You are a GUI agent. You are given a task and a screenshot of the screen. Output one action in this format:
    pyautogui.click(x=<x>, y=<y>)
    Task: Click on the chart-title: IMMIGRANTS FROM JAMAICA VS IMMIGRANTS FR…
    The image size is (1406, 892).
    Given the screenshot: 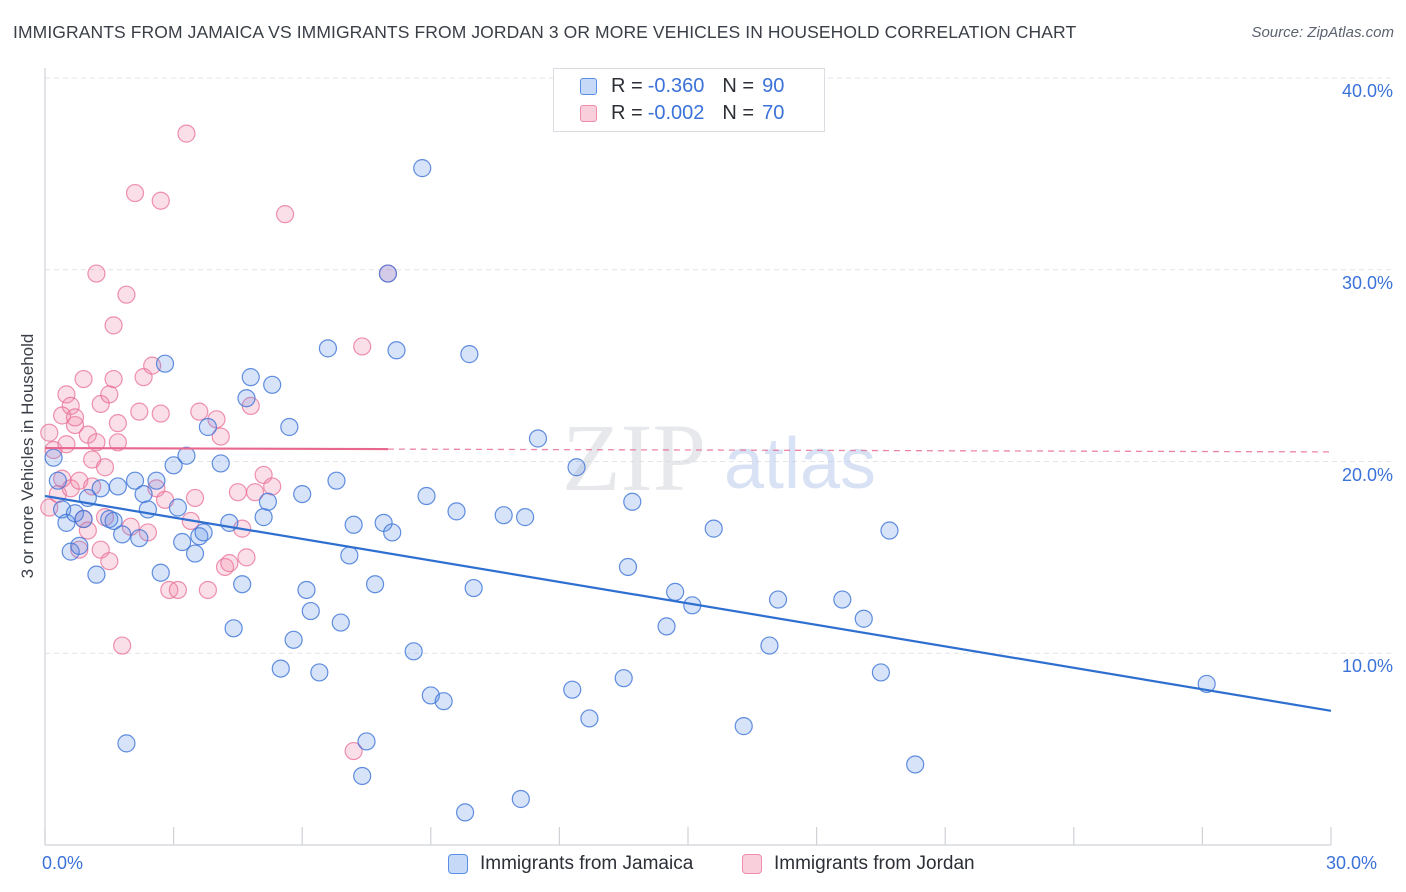 What is the action you would take?
    pyautogui.click(x=545, y=32)
    